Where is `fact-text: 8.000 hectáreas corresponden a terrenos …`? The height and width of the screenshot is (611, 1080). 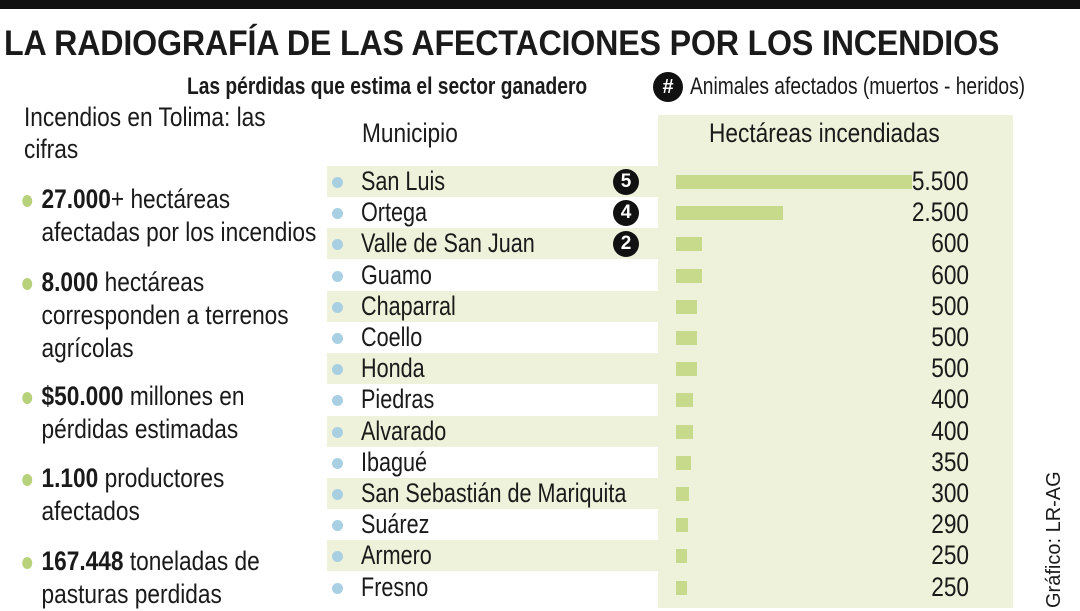 fact-text: 8.000 hectáreas corresponden a terrenos … is located at coordinates (185, 315).